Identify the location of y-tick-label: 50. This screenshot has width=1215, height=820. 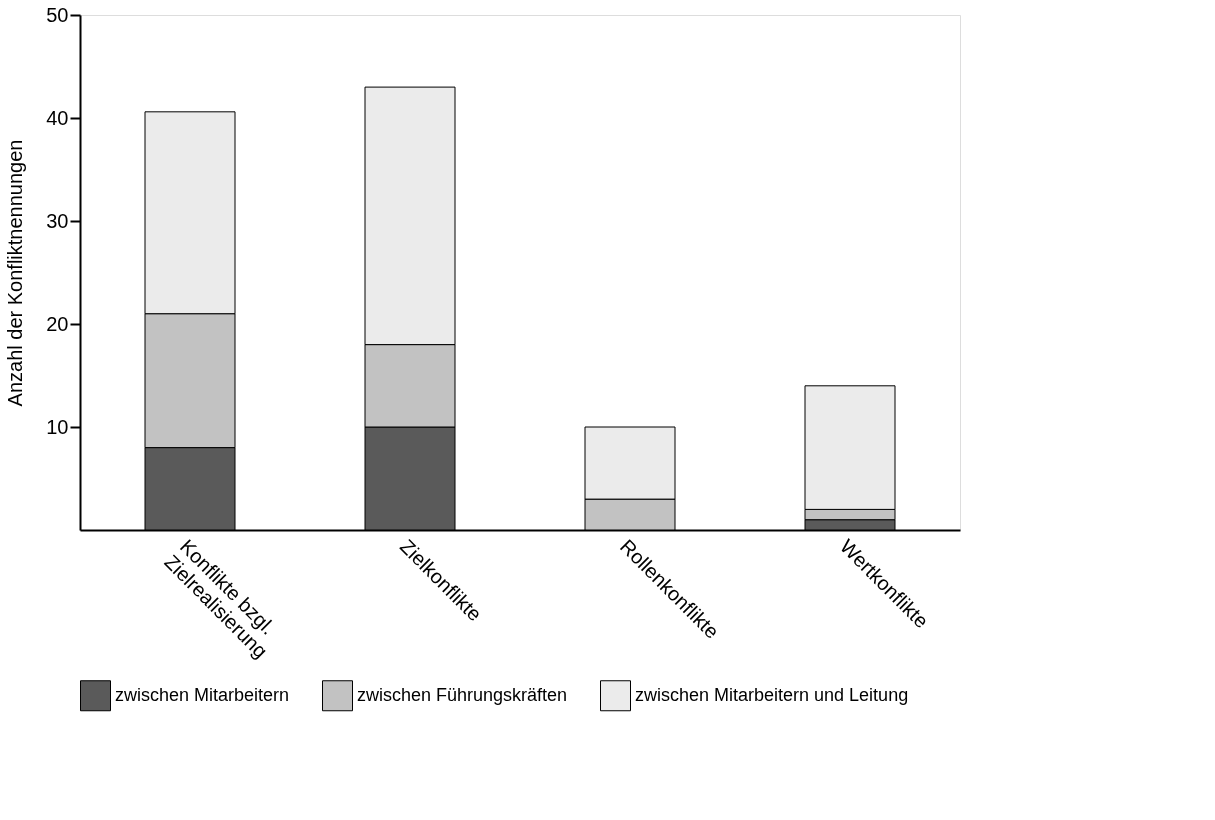
(57, 14).